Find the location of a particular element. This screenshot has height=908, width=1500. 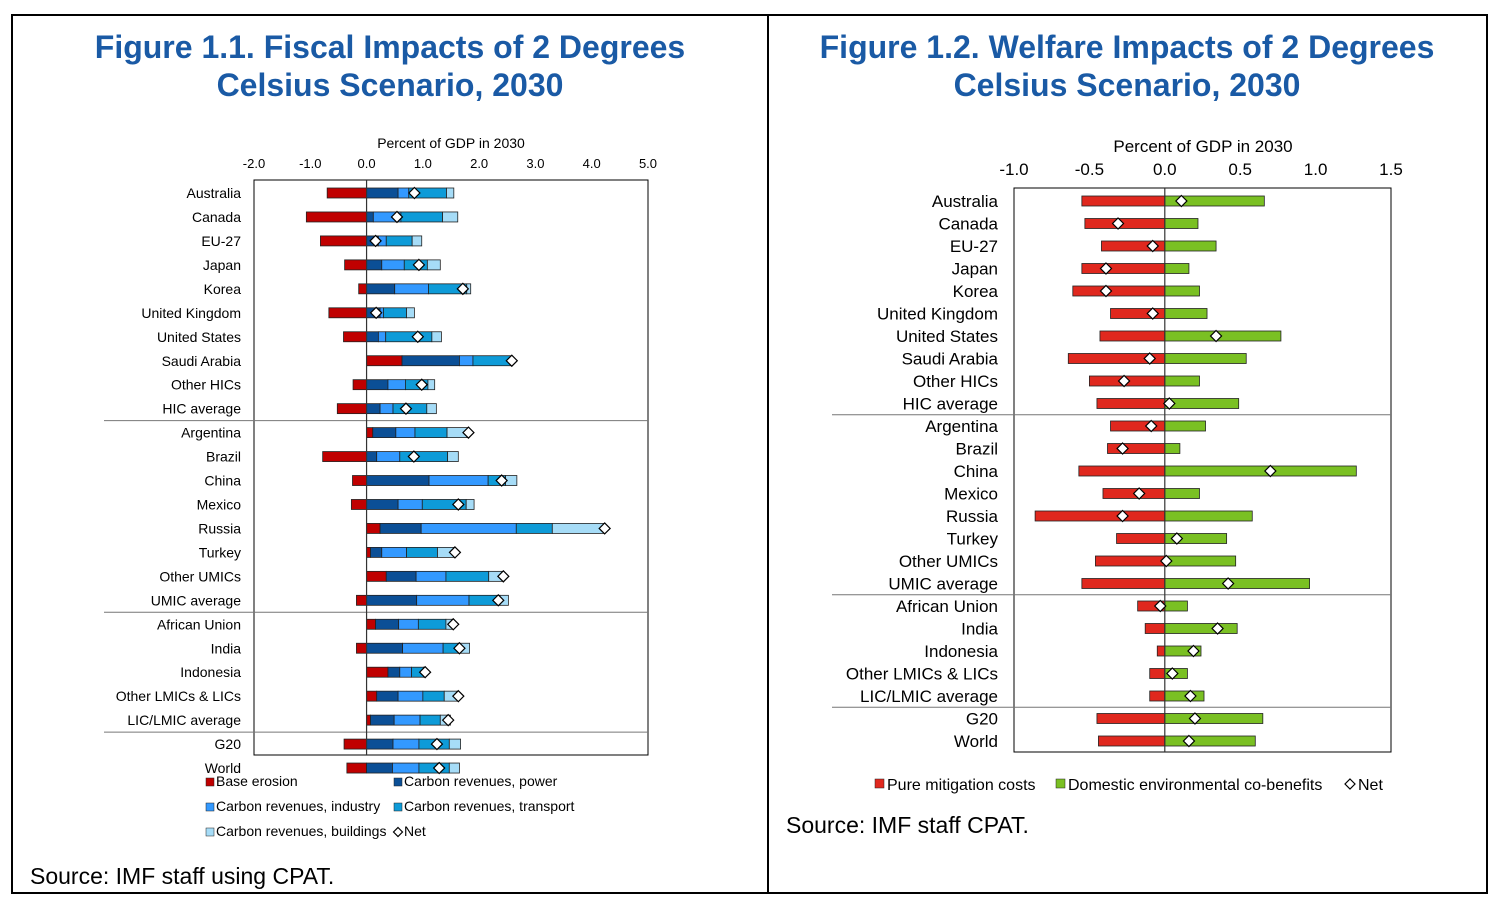

x-tick-label: 3.0 is located at coordinates (535, 163).